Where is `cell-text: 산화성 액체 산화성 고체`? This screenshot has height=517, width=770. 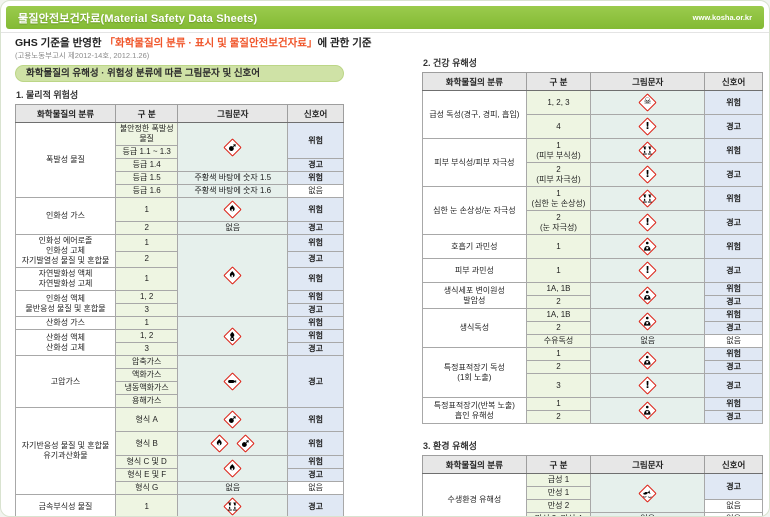
cell-text: 산화성 액체 산화성 고체 is located at coordinates (66, 342).